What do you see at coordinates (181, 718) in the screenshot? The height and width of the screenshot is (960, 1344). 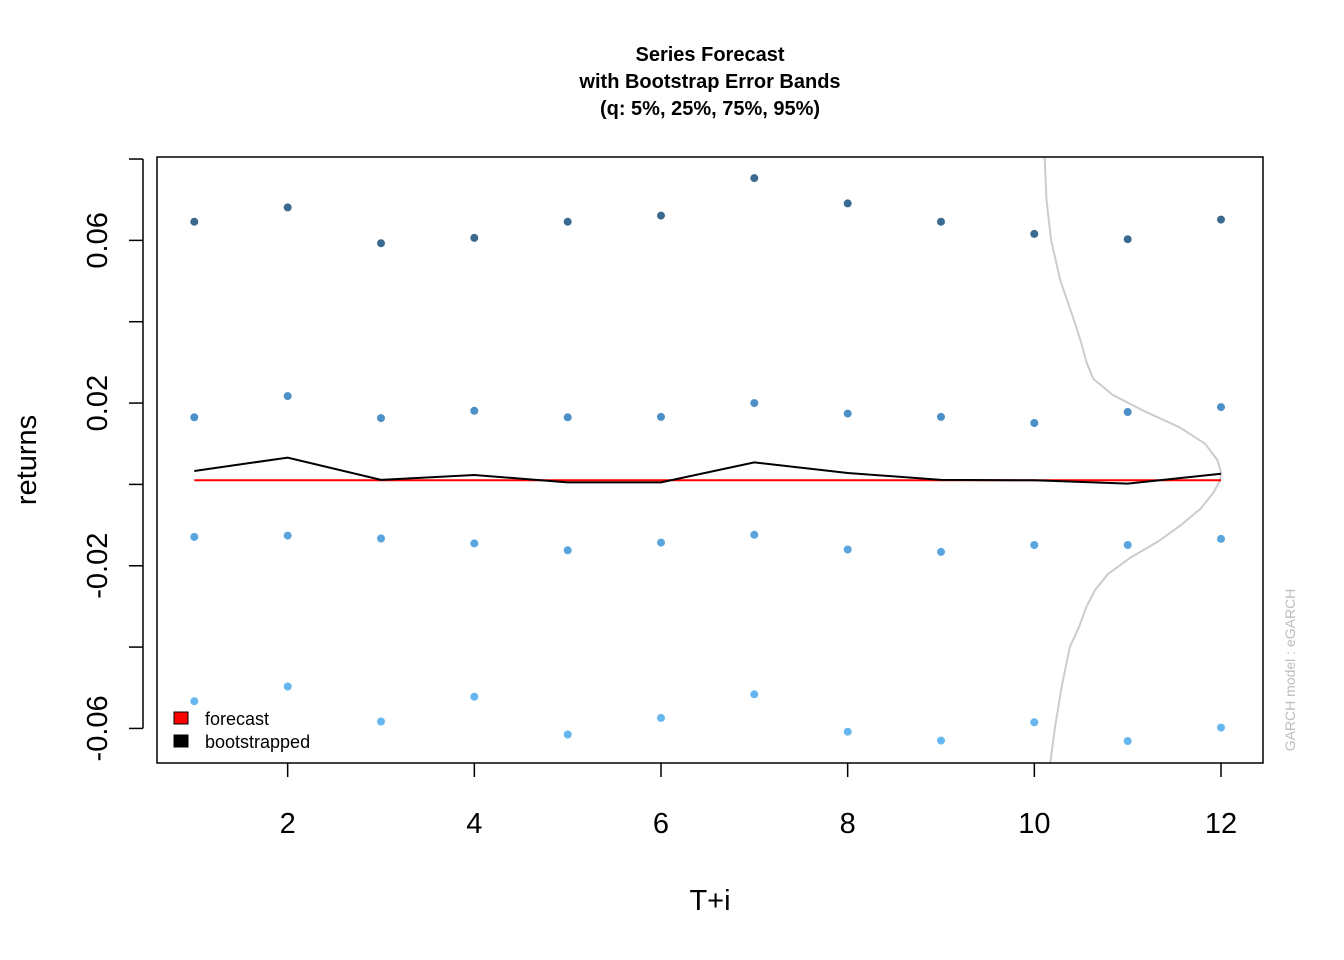 I see `legend-swatch-forecast` at bounding box center [181, 718].